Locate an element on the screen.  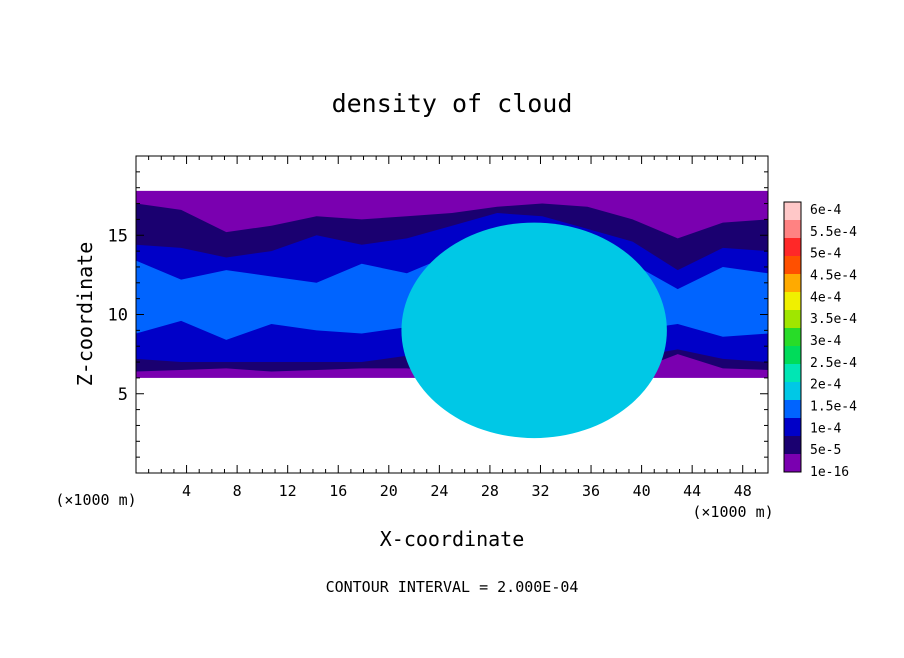
colorbar-label: 4e-4 is located at coordinates (825, 297).